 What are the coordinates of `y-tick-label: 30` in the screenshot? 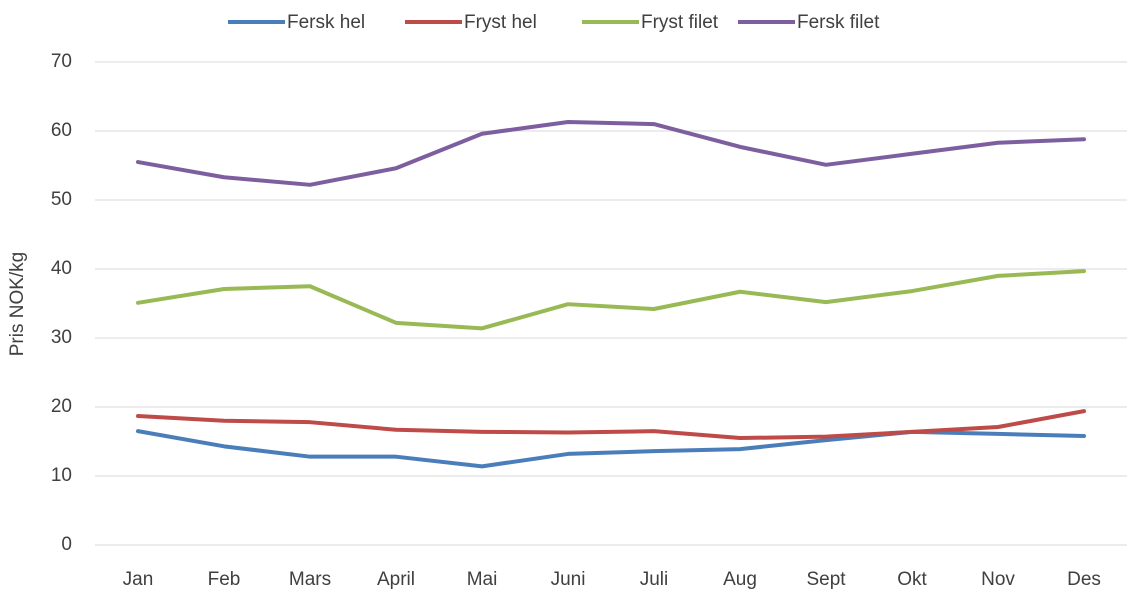 It's located at (61, 337).